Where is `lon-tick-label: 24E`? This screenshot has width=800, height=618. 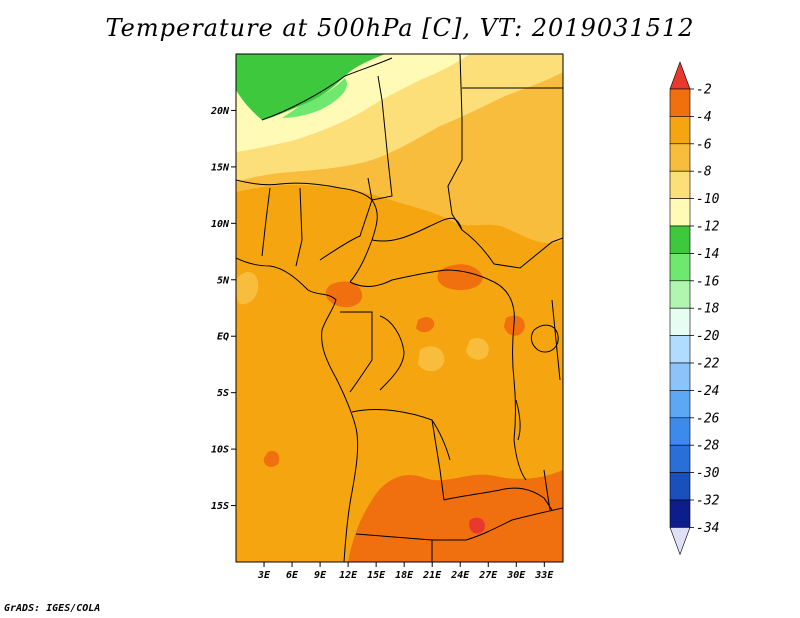
lon-tick-label: 24E is located at coordinates (460, 575).